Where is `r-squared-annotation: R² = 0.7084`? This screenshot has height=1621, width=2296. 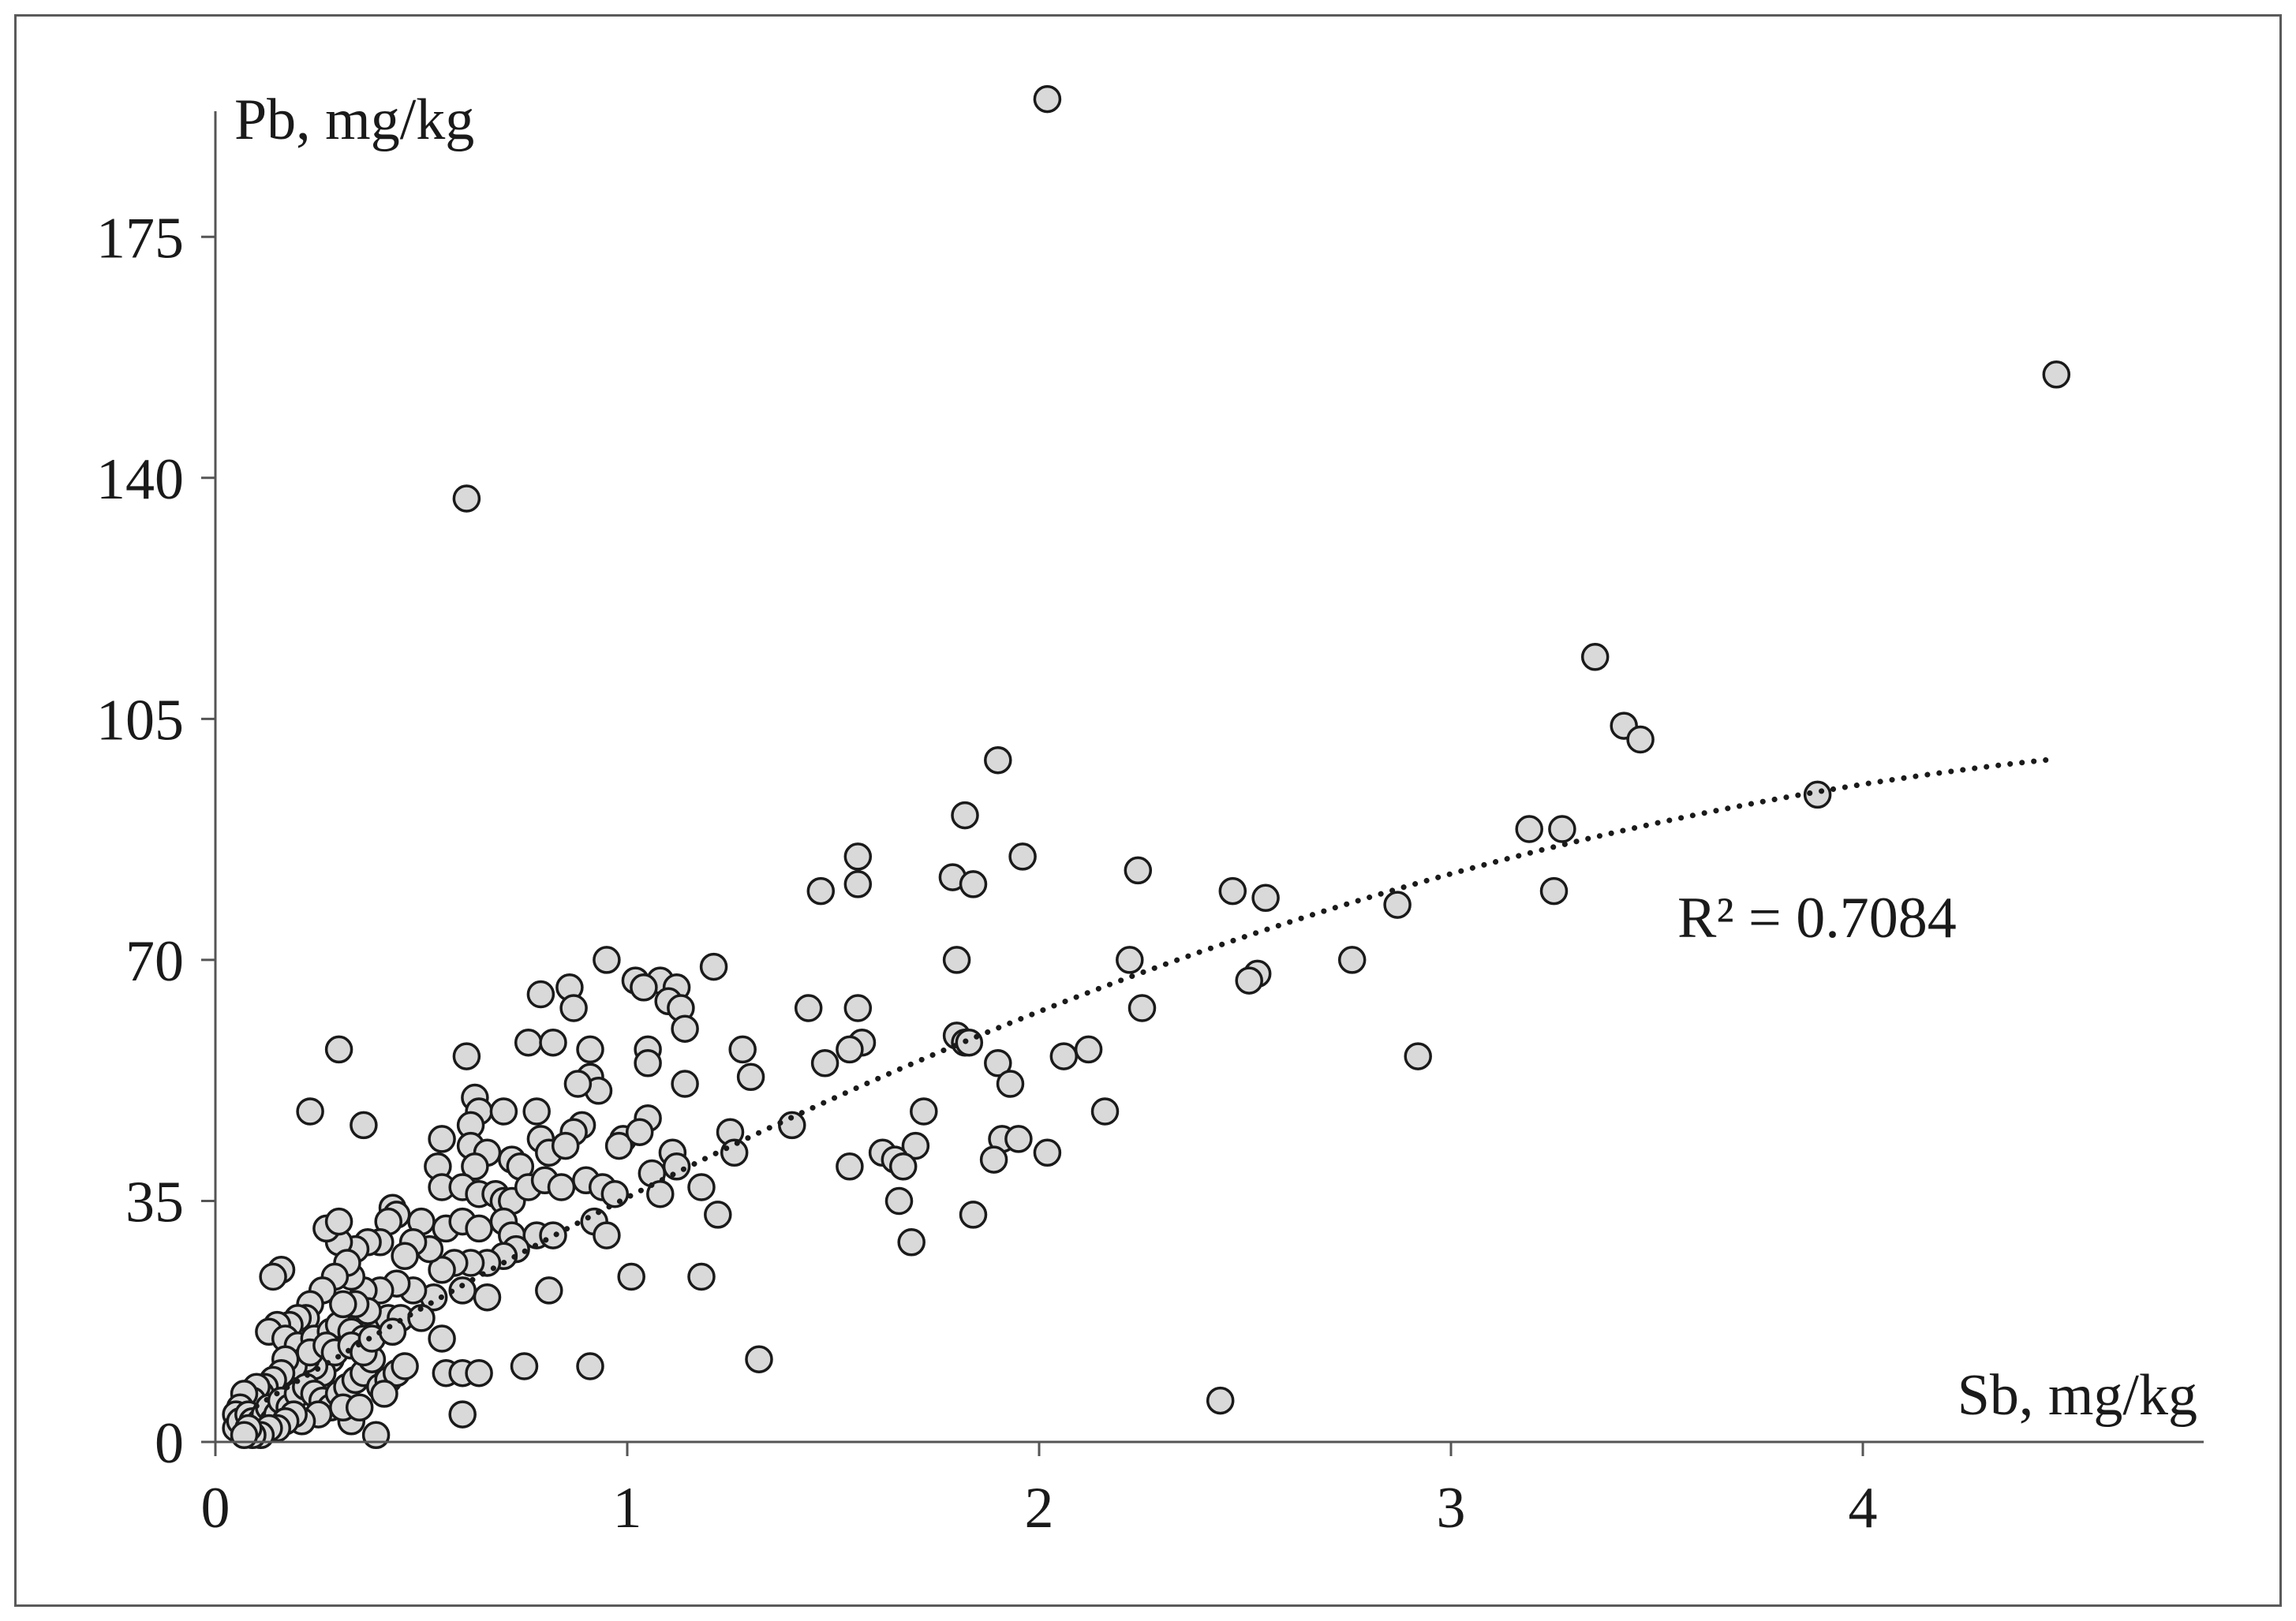
r-squared-annotation: R² = 0.7084 is located at coordinates (1817, 918).